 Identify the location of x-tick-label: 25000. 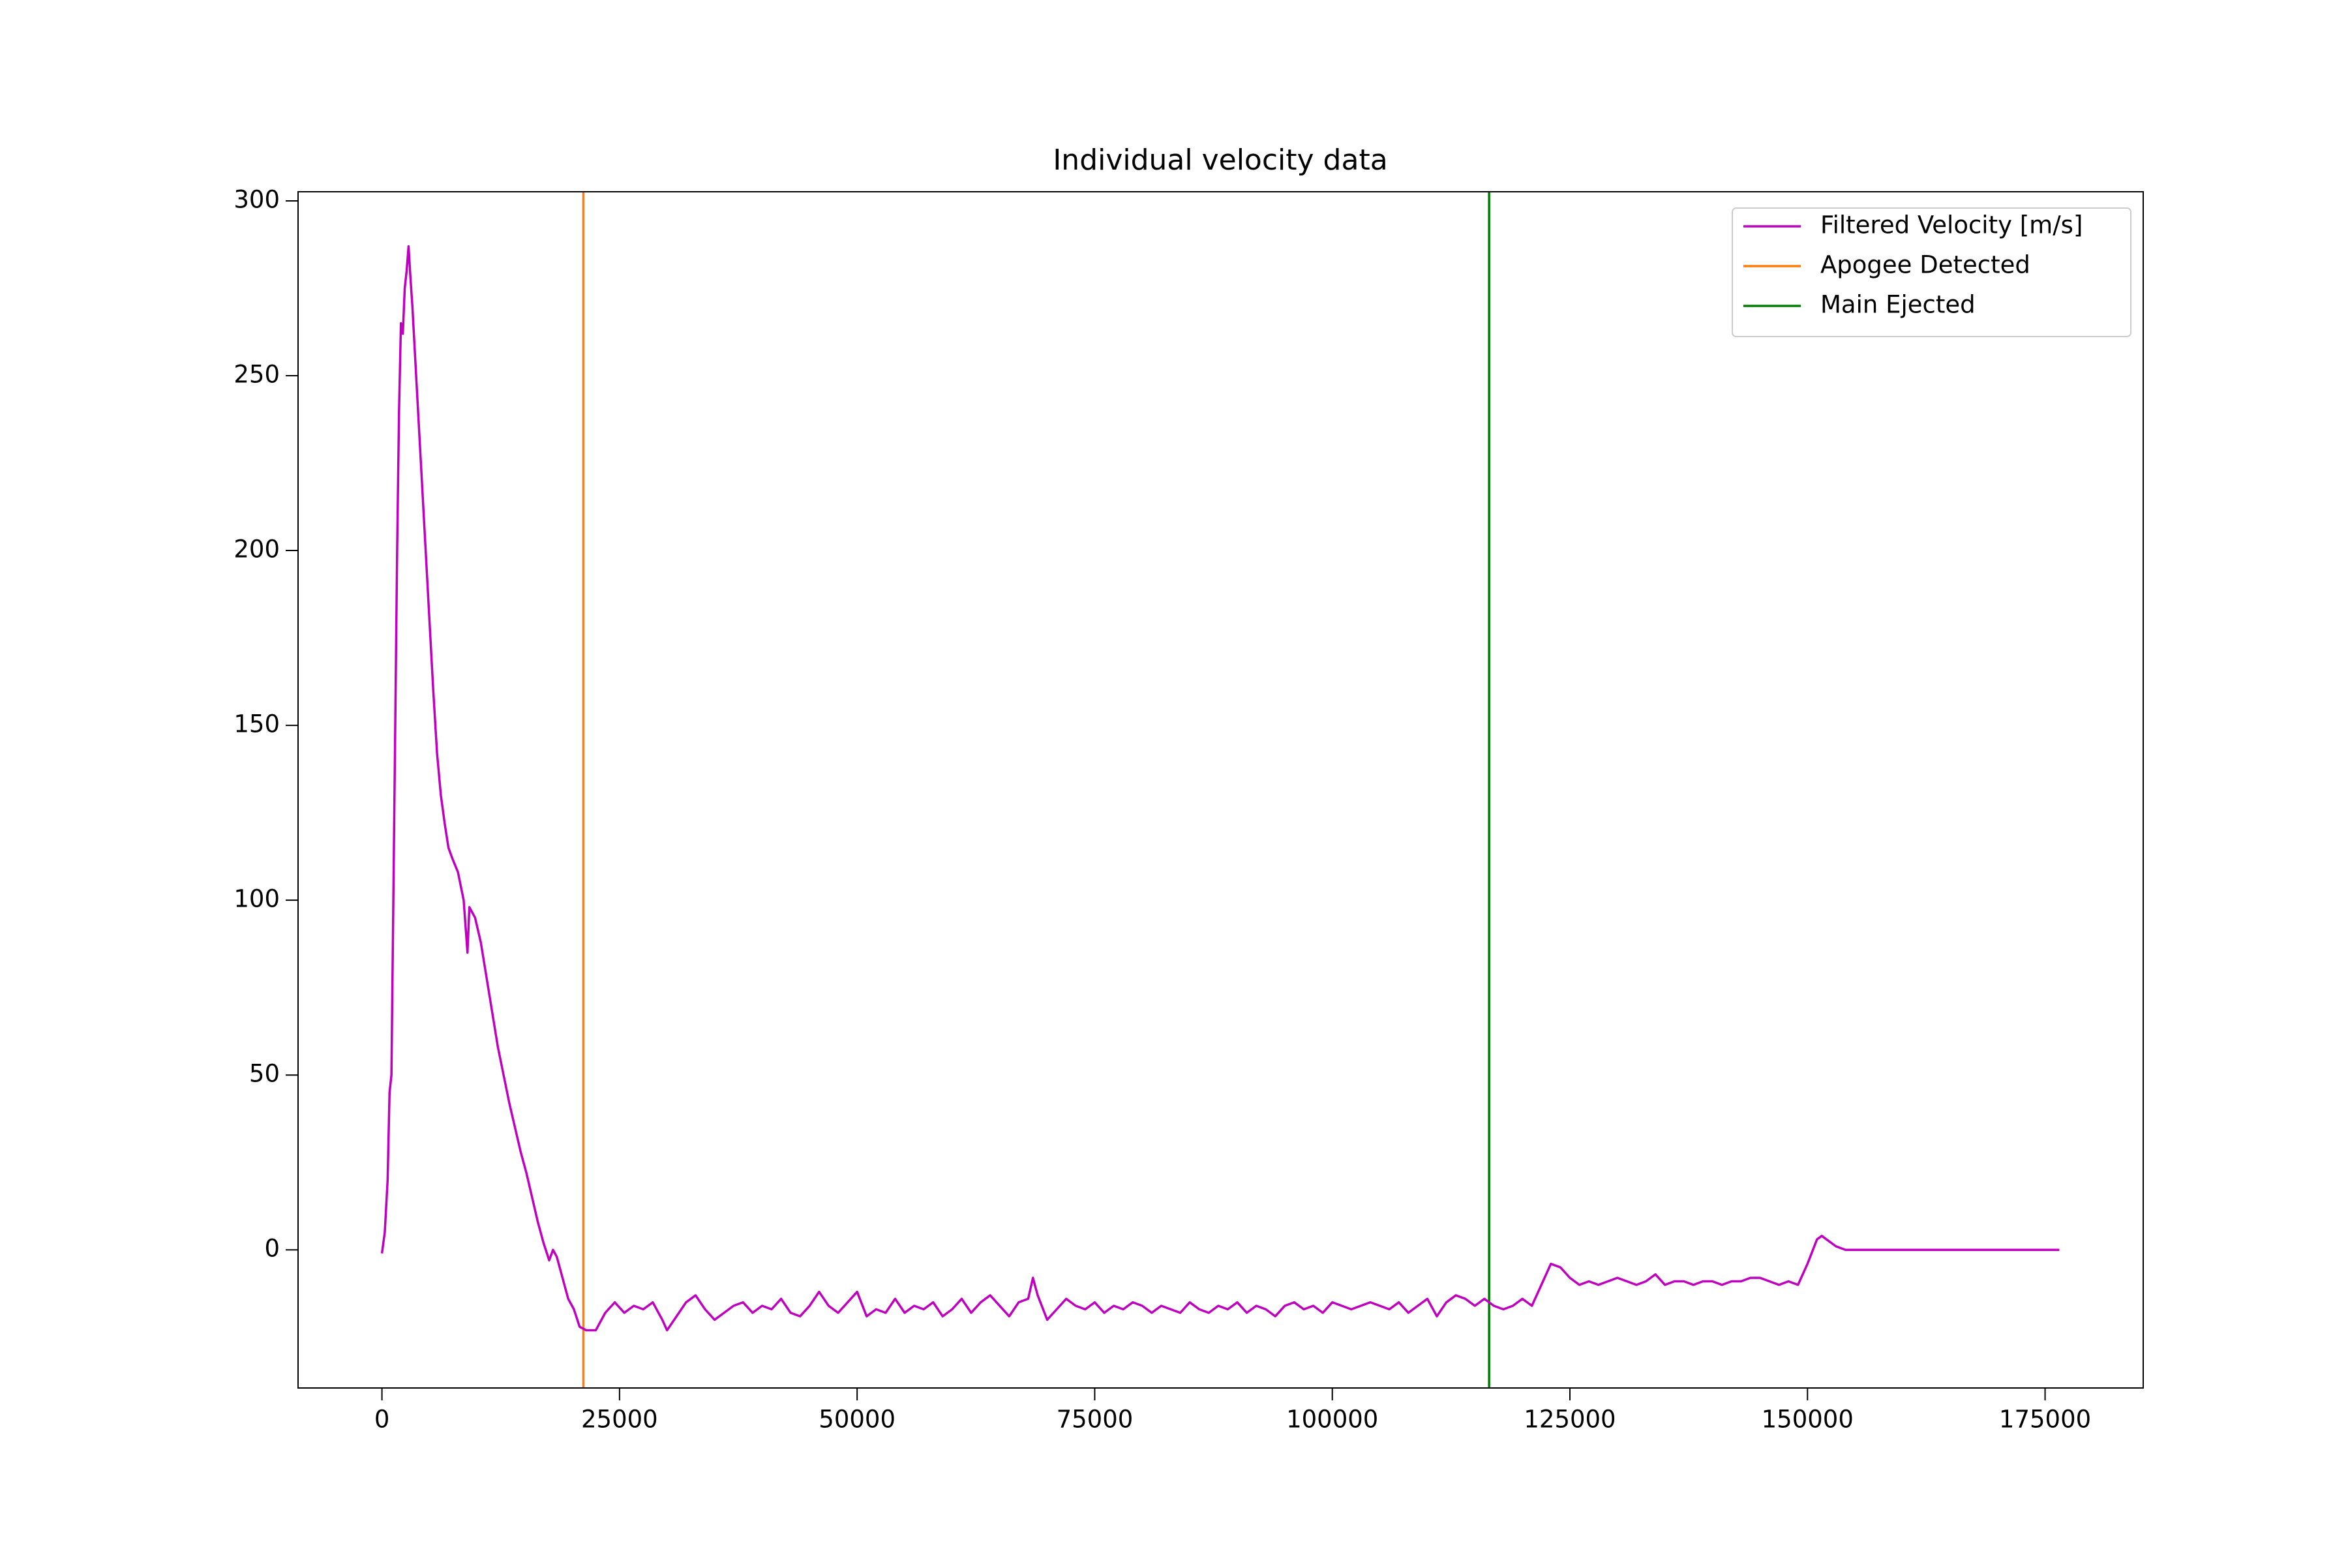
(620, 1420).